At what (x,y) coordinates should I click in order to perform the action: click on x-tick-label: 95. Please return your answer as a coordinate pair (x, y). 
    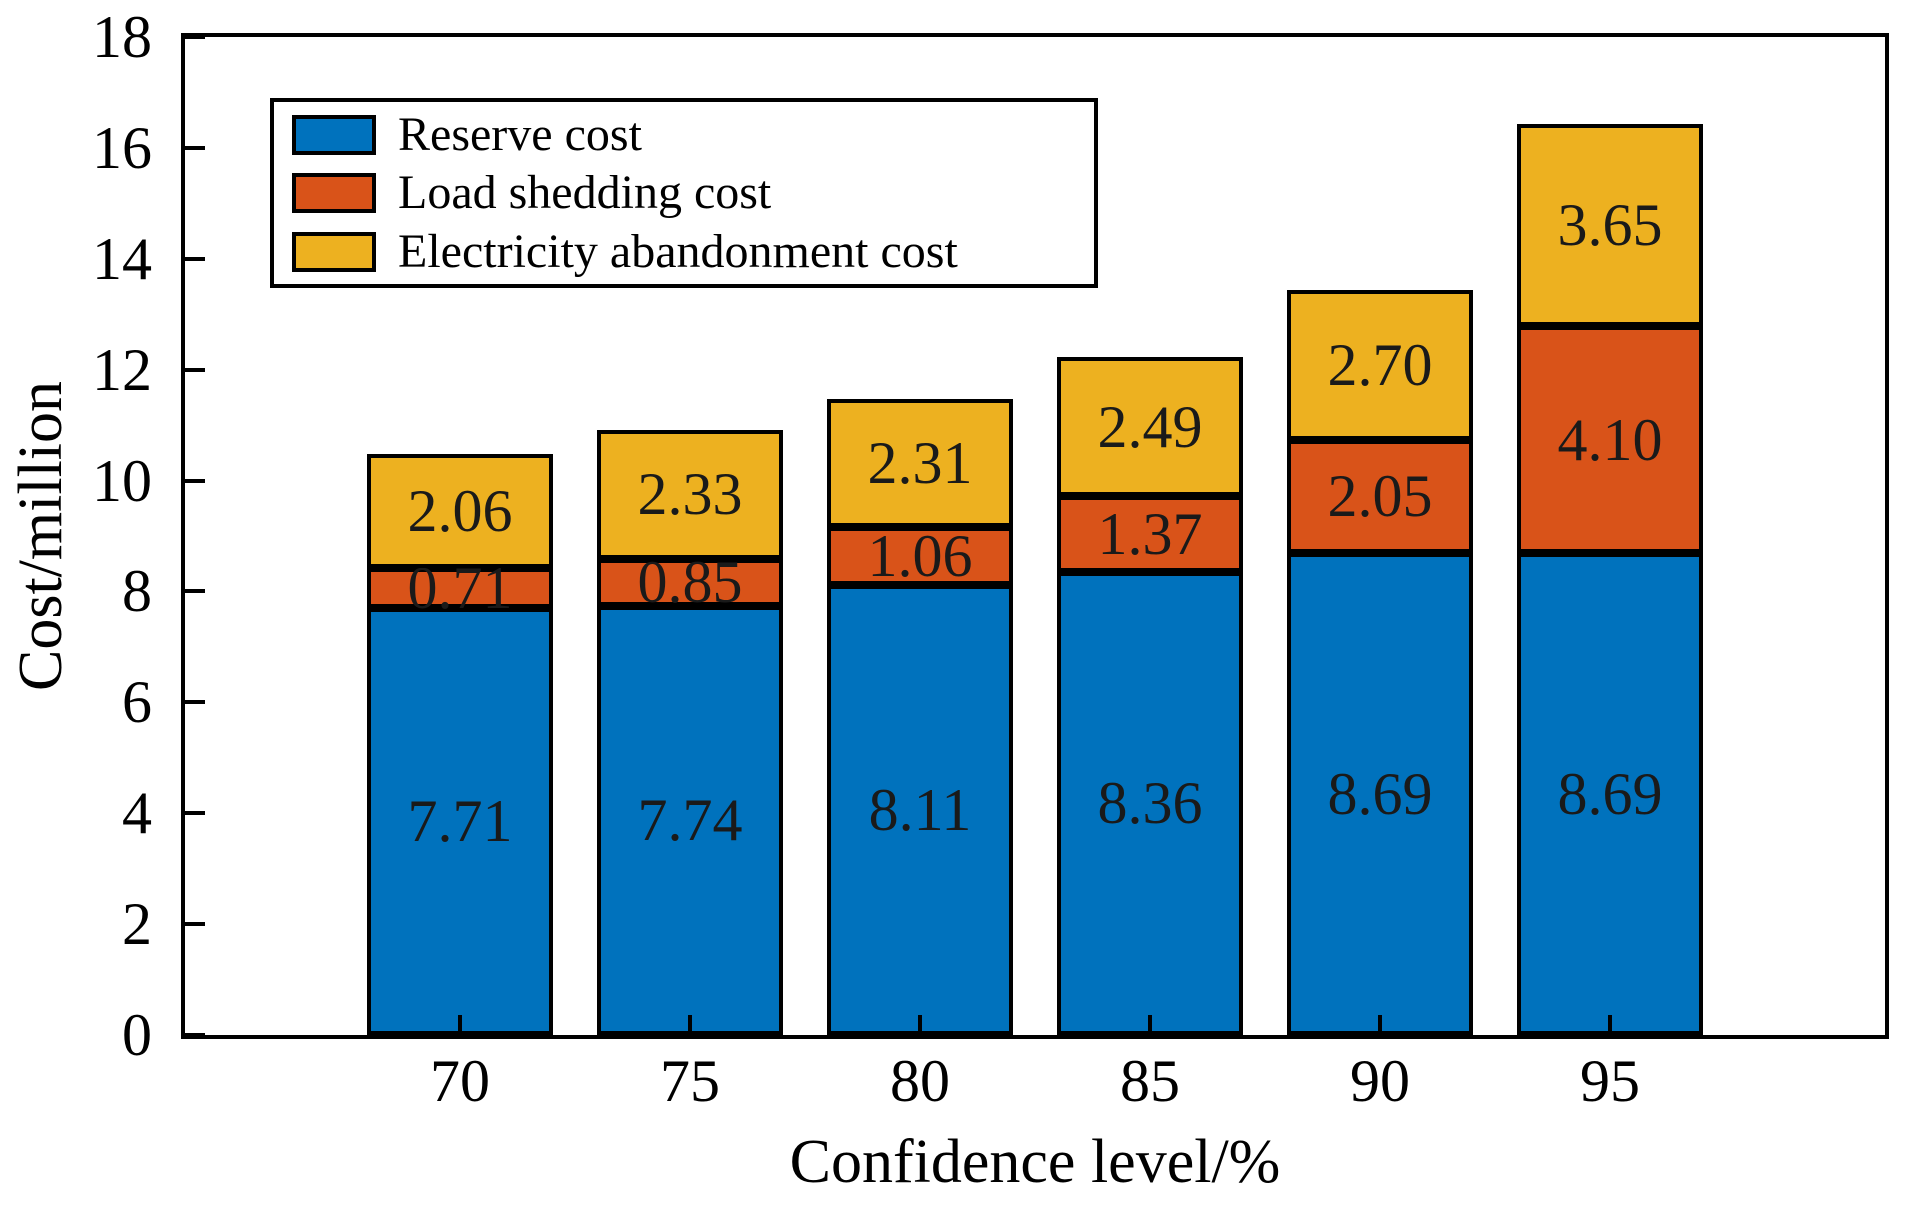
    Looking at the image, I should click on (1610, 1081).